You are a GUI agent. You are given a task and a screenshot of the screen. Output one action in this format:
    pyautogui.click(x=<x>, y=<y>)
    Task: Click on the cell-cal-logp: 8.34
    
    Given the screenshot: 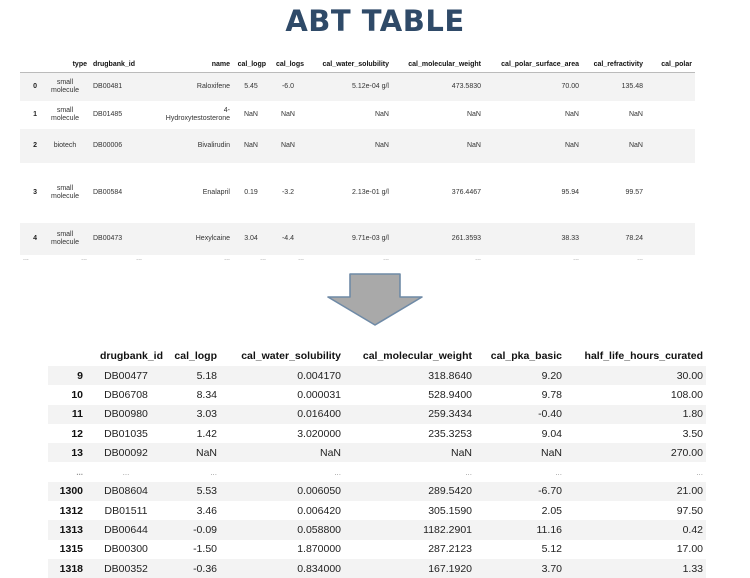 What is the action you would take?
    pyautogui.click(x=206, y=394)
    